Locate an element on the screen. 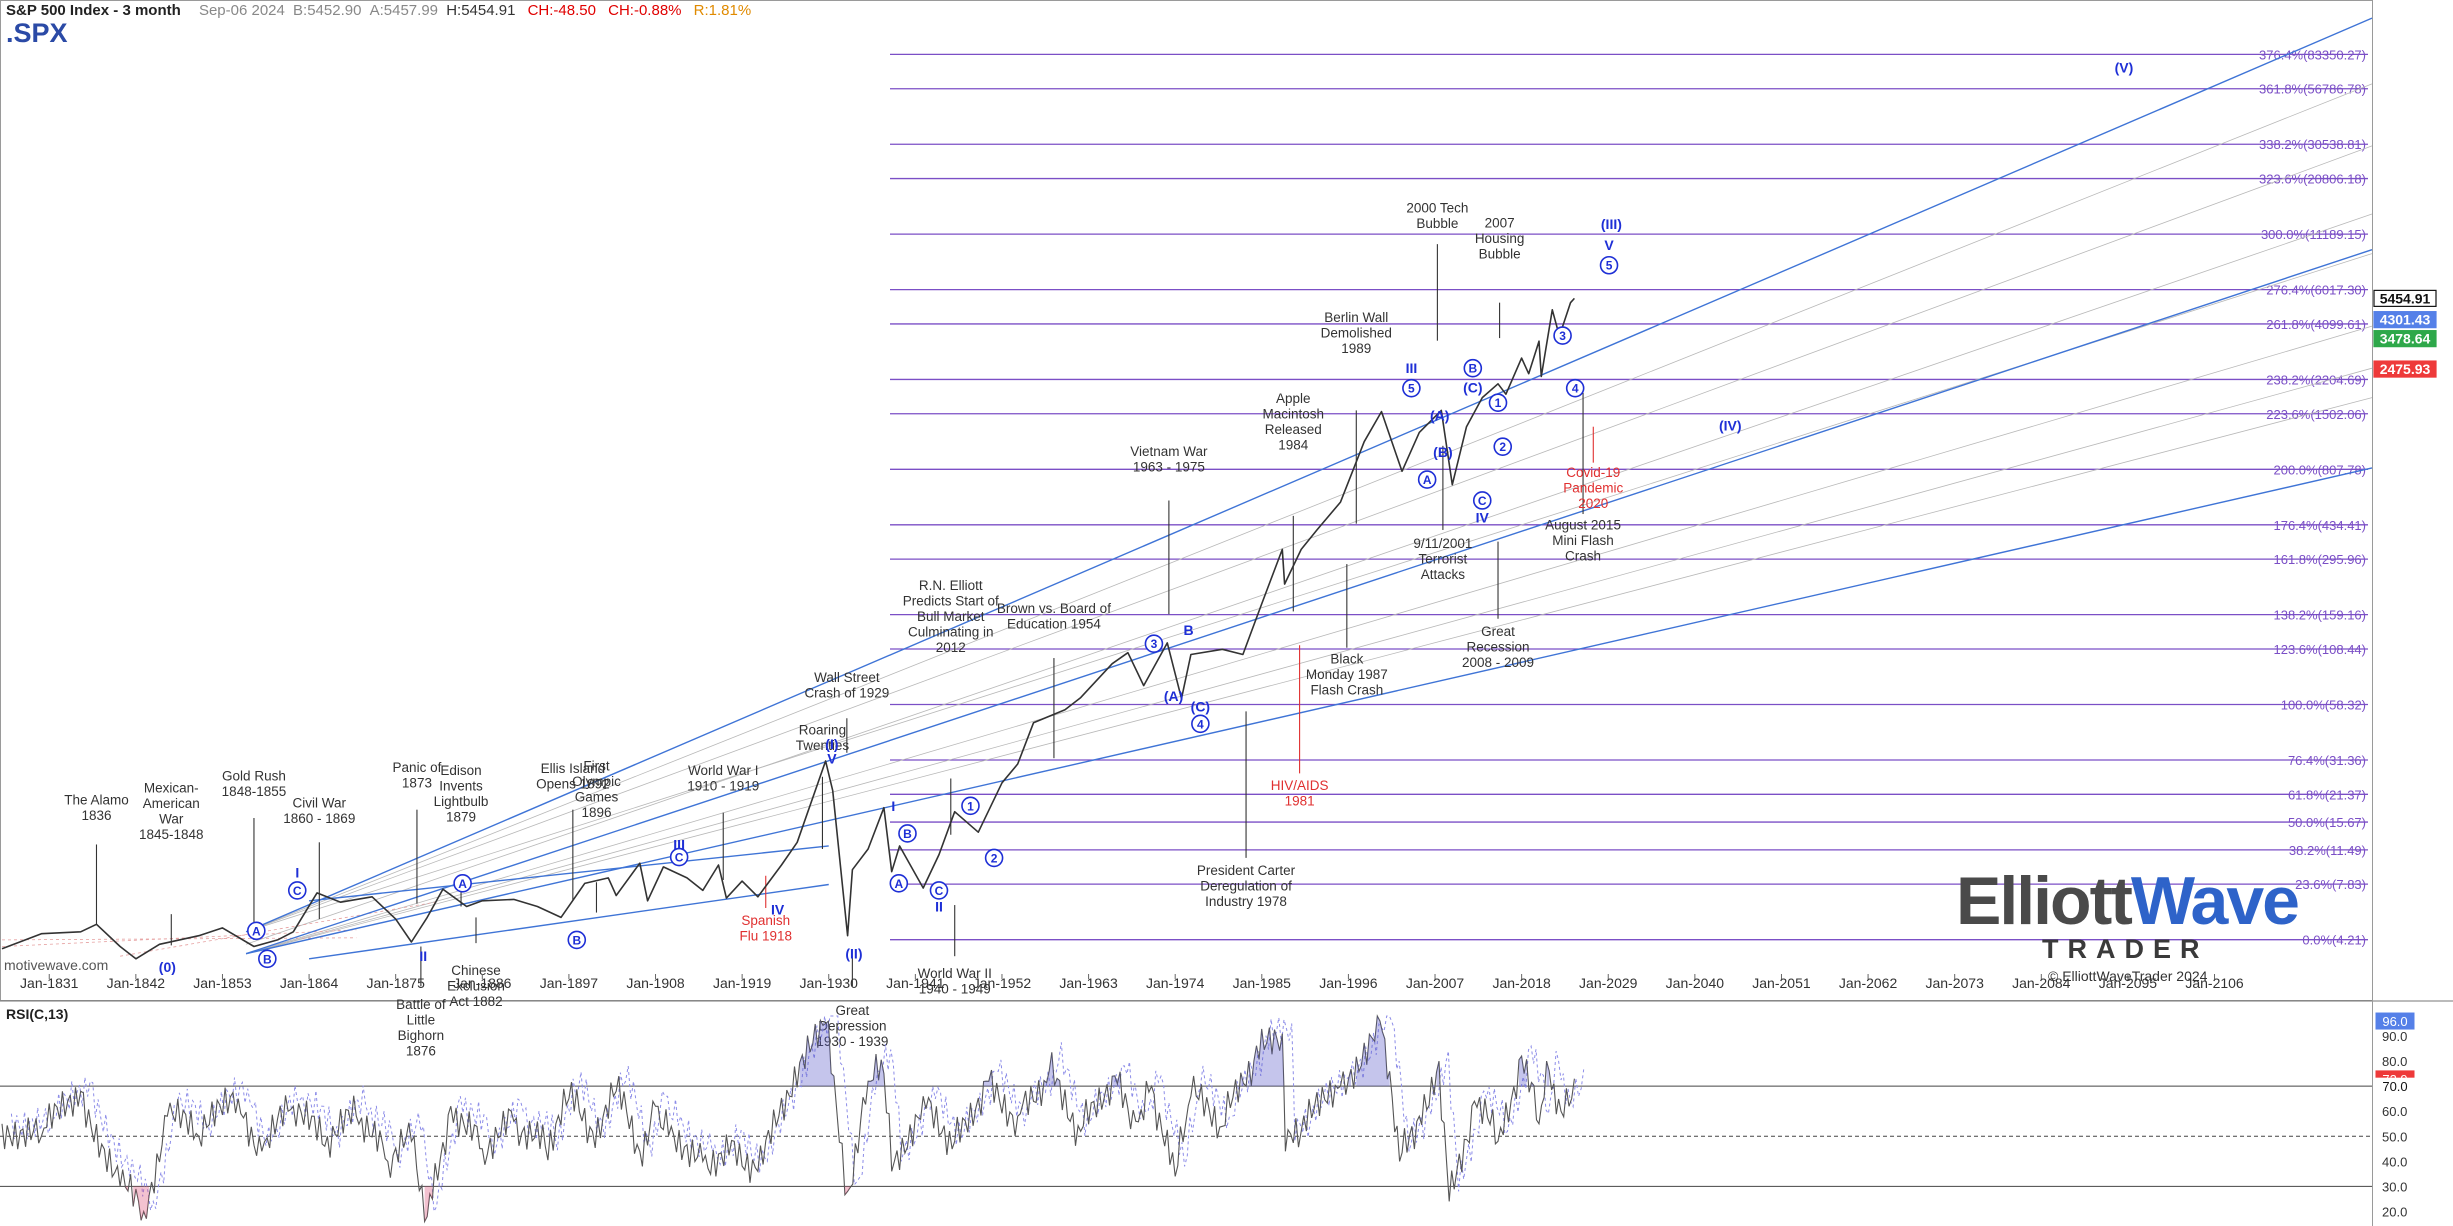  event-label: Monday 1987 is located at coordinates (1347, 674).